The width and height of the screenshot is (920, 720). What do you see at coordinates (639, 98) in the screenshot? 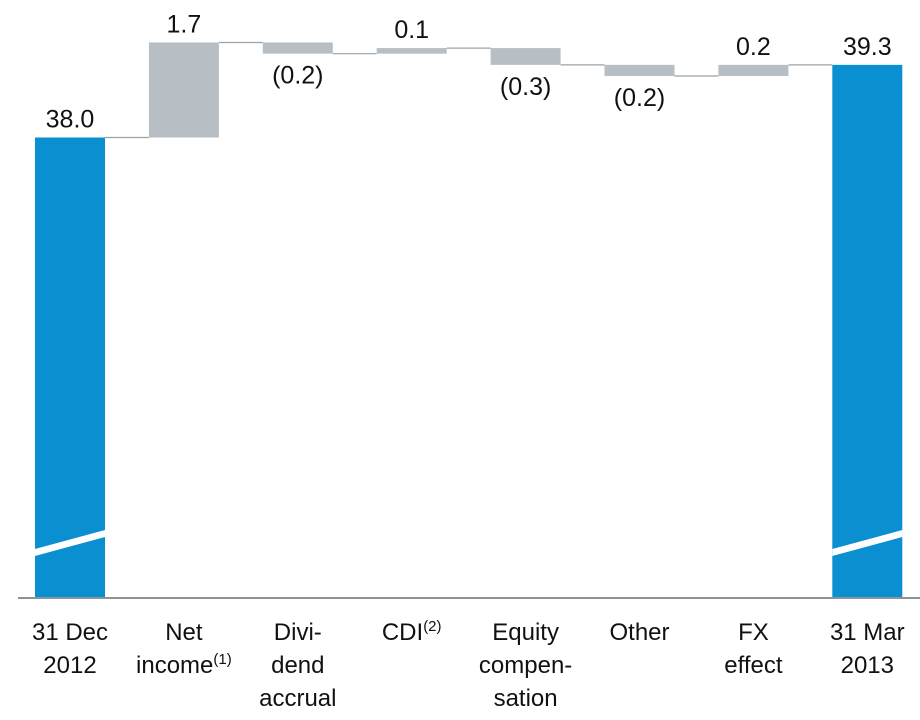
I see `data-label-5: (0.2)` at bounding box center [639, 98].